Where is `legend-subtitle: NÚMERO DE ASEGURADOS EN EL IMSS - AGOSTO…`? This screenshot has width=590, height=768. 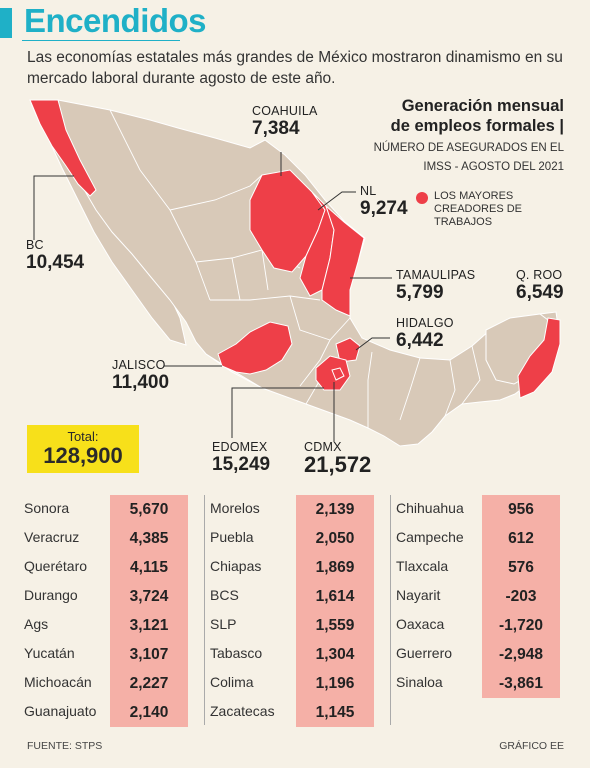
legend-subtitle: NÚMERO DE ASEGURADOS EN EL IMSS - AGOSTO… is located at coordinates (449, 158).